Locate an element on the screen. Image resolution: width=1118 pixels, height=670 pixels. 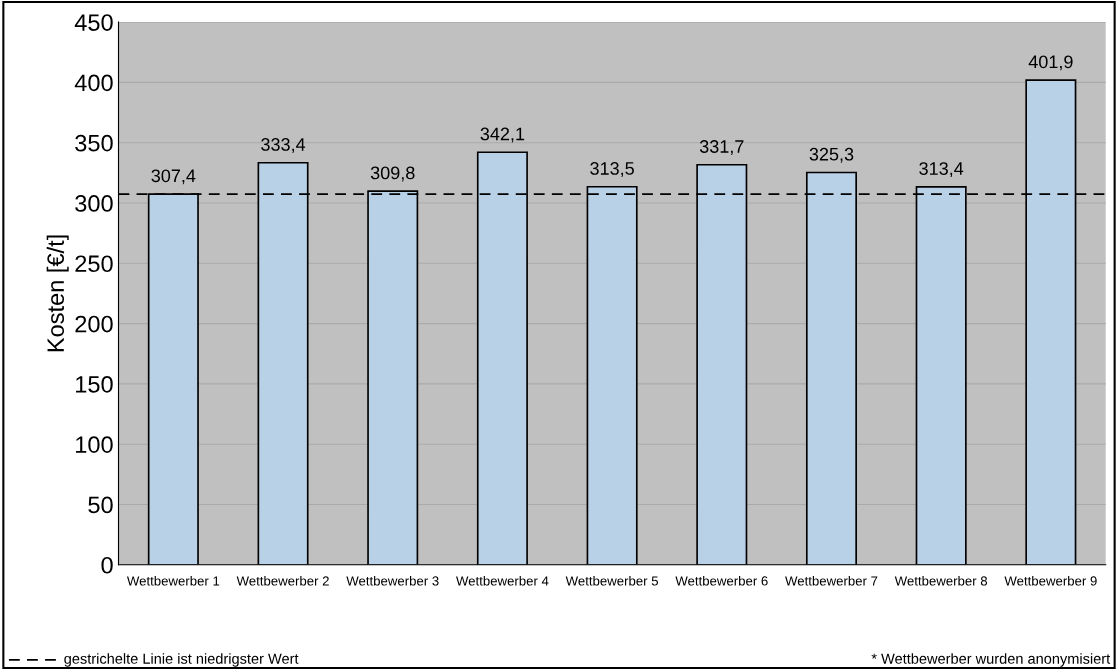
x-tick-label: Wettbewerber 8 is located at coordinates (941, 580).